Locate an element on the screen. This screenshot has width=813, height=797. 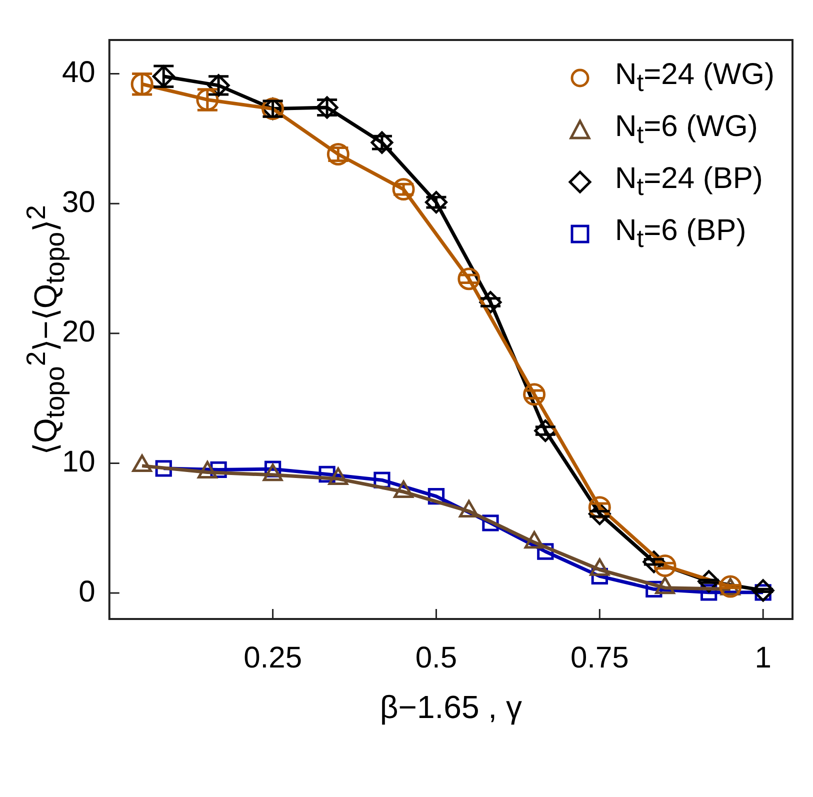
legend-label: N$_{t}$=24 (WG) is located at coordinates (694, 78).